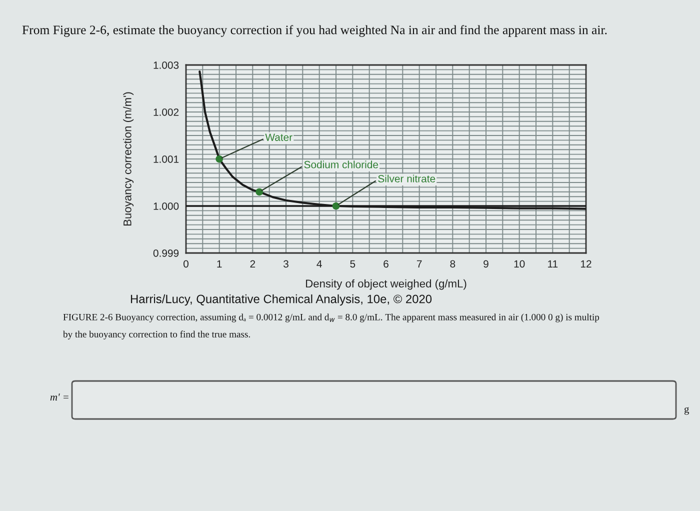 Image resolution: width=700 pixels, height=511 pixels. I want to click on y-tick-label: 1.002, so click(166, 112).